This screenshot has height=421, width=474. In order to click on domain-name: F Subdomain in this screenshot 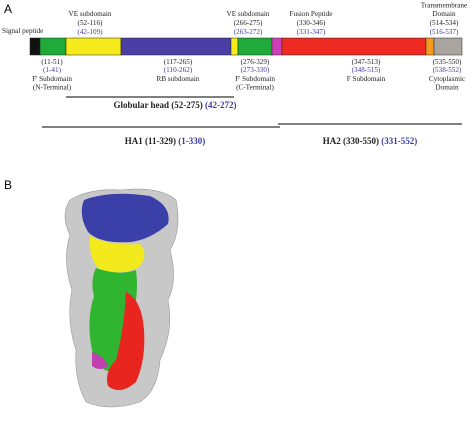, I will do `click(366, 79)`.